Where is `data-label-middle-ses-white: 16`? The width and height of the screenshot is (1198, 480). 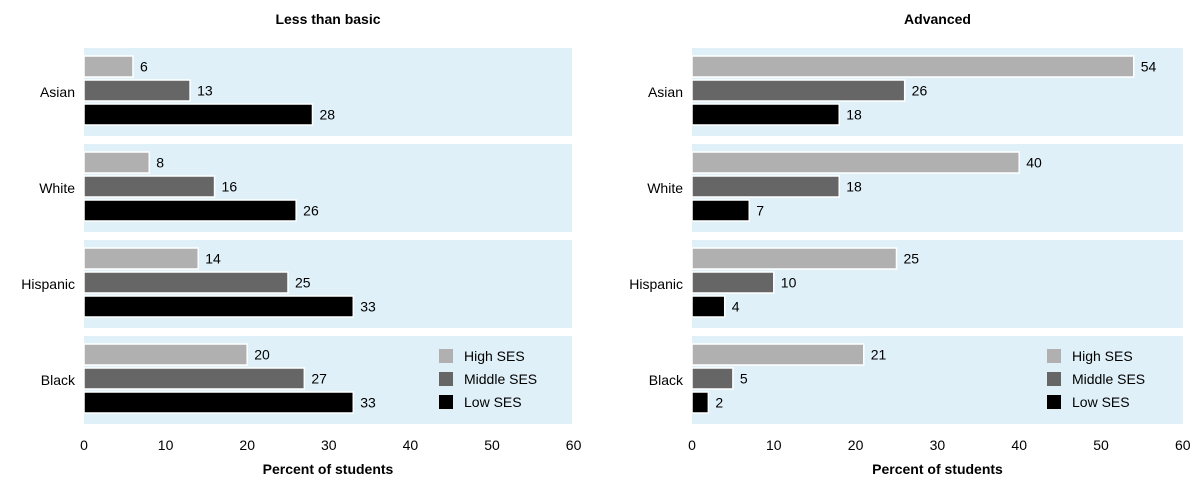 data-label-middle-ses-white: 16 is located at coordinates (230, 187).